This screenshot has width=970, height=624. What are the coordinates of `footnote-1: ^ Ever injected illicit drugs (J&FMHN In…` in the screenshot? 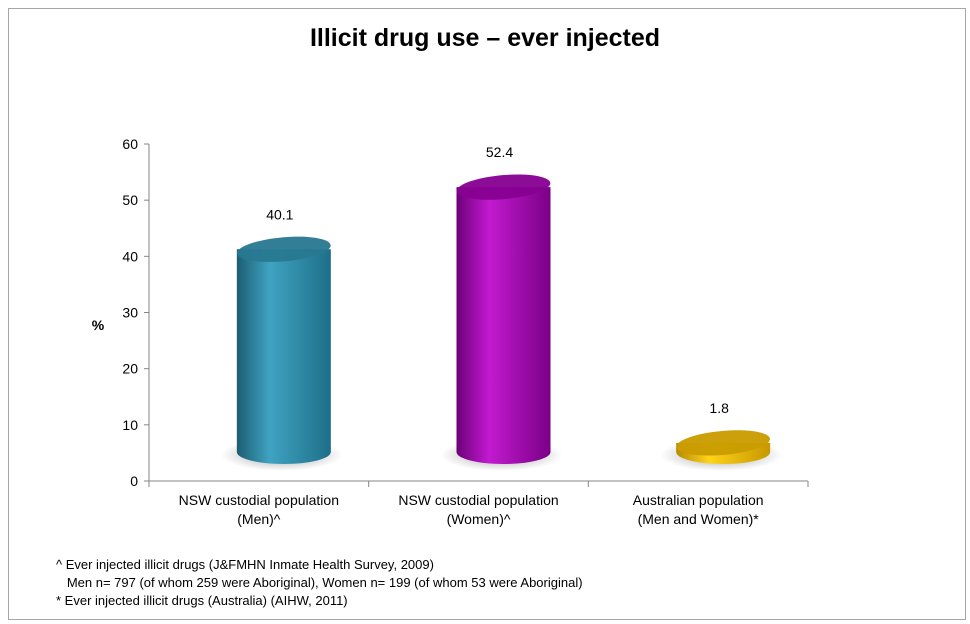 It's located at (245, 564).